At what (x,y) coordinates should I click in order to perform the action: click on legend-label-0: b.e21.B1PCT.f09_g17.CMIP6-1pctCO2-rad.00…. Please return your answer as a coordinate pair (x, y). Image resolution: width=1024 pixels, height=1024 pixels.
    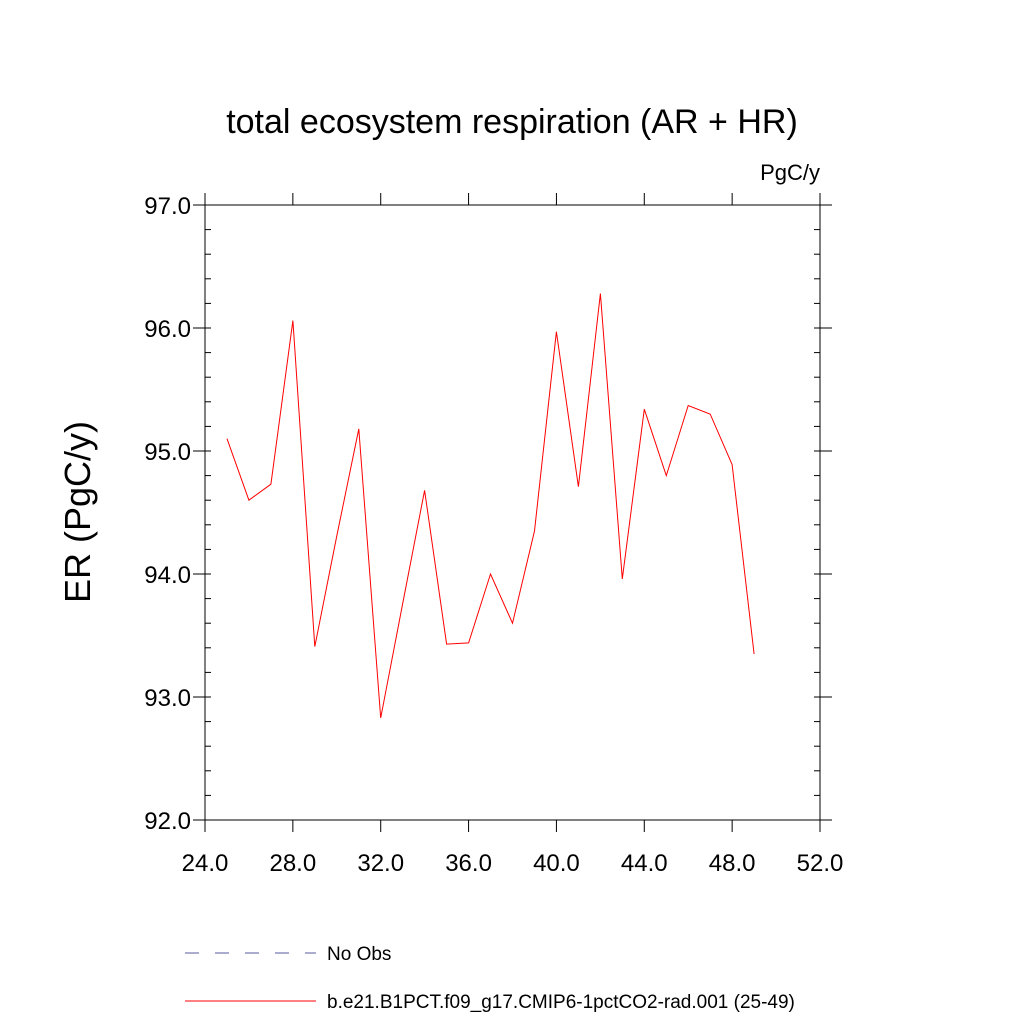
    Looking at the image, I should click on (561, 1002).